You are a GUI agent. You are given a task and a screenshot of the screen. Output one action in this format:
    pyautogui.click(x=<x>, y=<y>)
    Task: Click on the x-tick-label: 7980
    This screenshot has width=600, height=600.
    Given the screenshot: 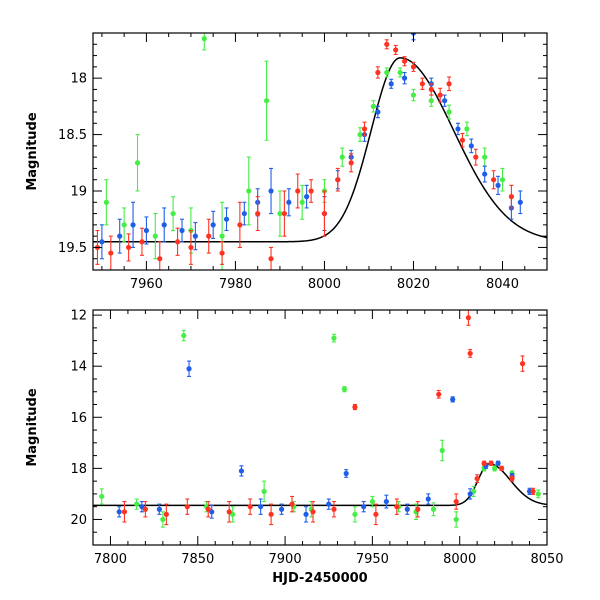 What is the action you would take?
    pyautogui.click(x=235, y=284)
    